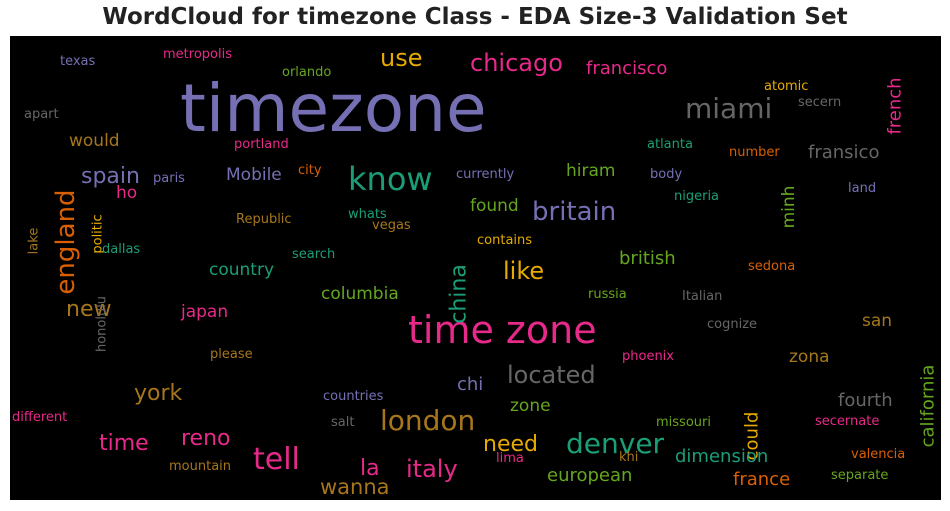 Image resolution: width=950 pixels, height=511 pixels. I want to click on word-secernate: secernate, so click(847, 421).